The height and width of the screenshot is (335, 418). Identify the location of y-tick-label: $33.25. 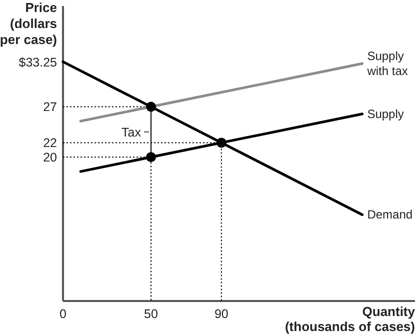
(38, 62).